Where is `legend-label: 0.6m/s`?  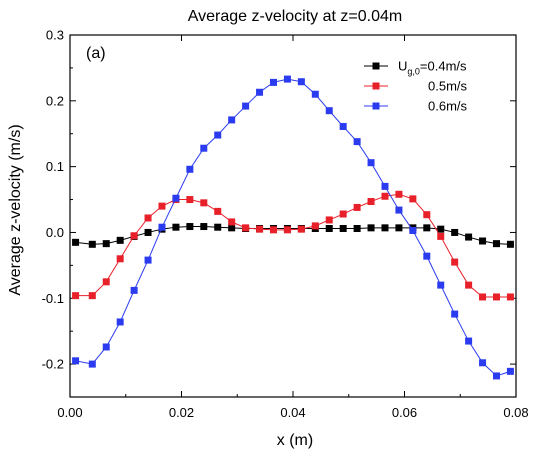
legend-label: 0.6m/s is located at coordinates (448, 106).